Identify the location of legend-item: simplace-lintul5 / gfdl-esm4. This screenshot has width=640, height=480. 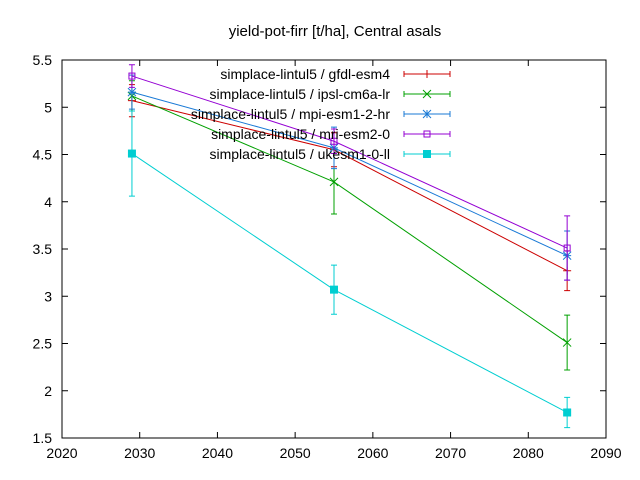
(335, 74).